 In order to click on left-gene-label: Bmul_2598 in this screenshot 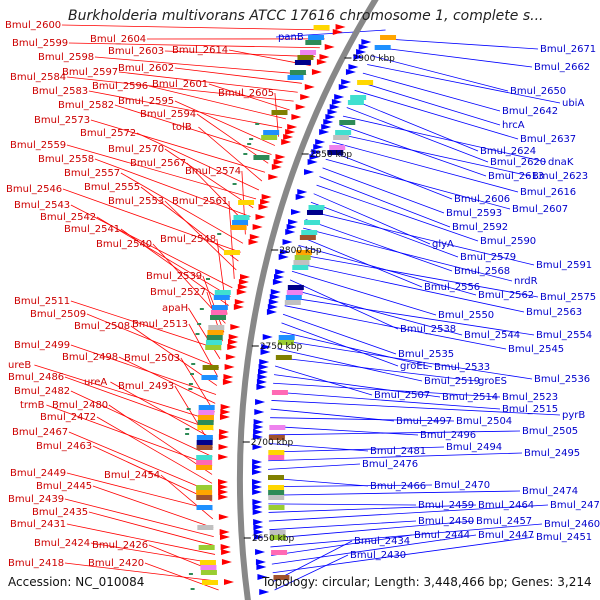, I will do `click(66, 57)`.